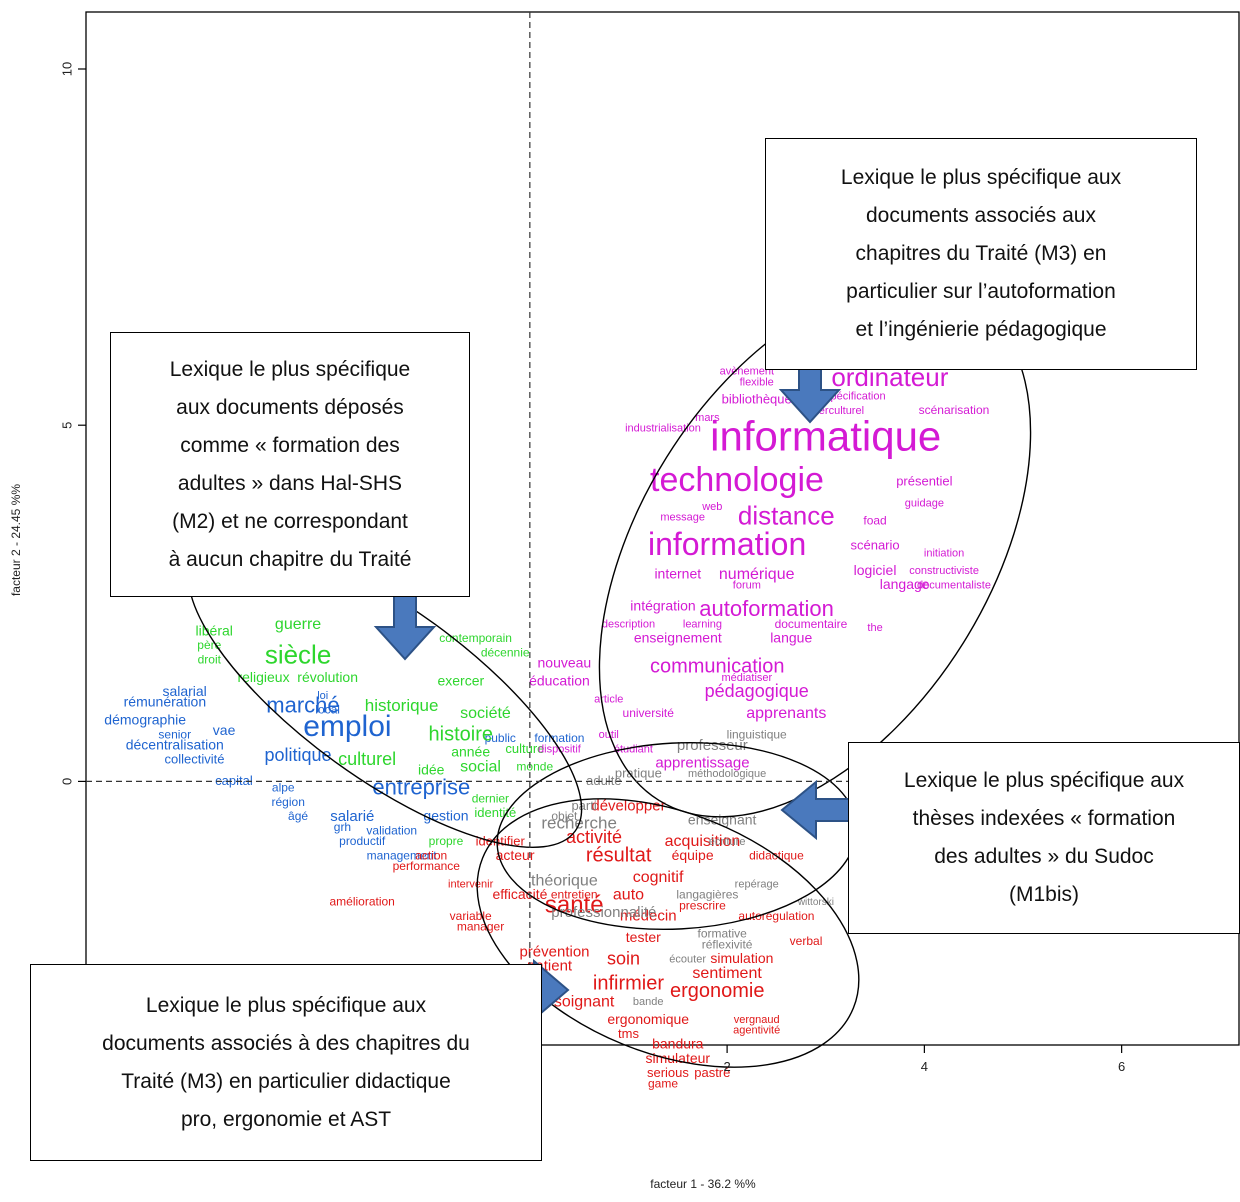 Image resolution: width=1240 pixels, height=1202 pixels. I want to click on word-label: article, so click(608, 699).